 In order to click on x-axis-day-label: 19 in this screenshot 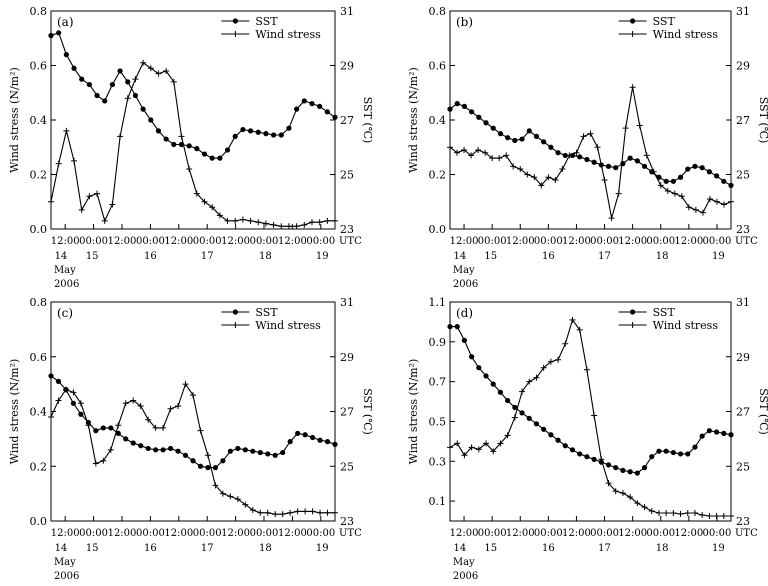, I will do `click(718, 548)`.